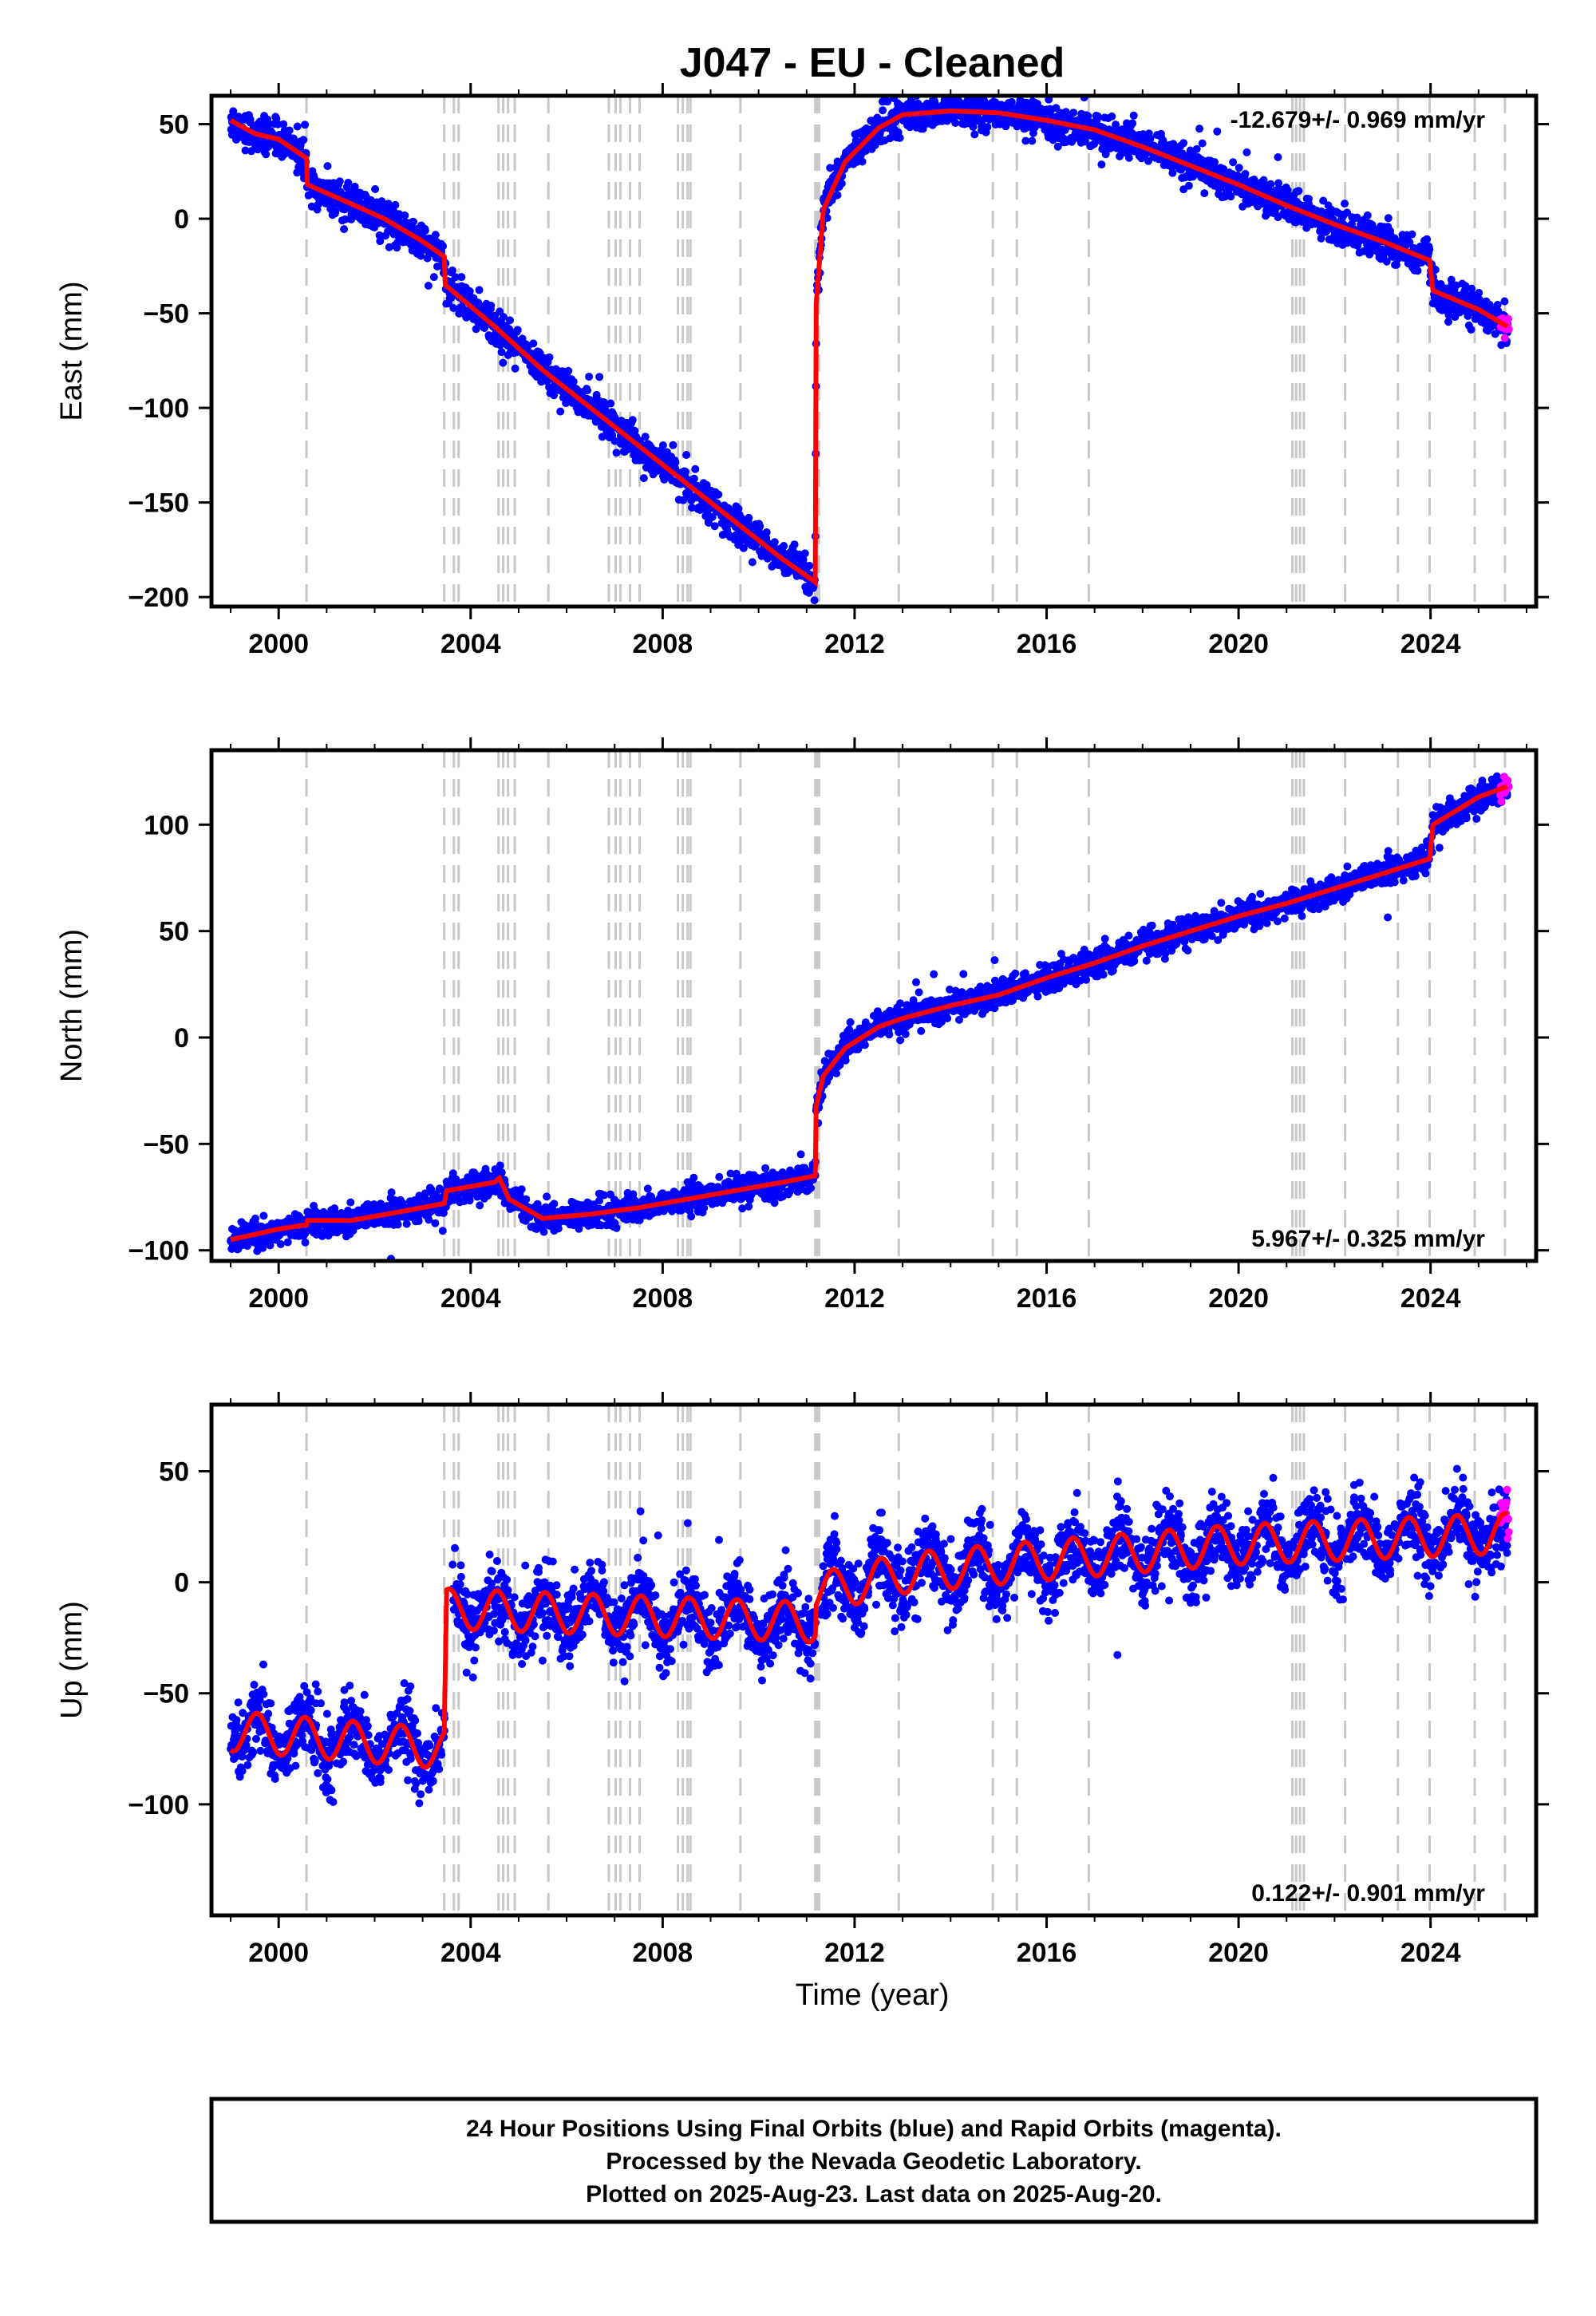 The height and width of the screenshot is (2316, 1596). I want to click on x-tick-label: 2024, so click(1430, 644).